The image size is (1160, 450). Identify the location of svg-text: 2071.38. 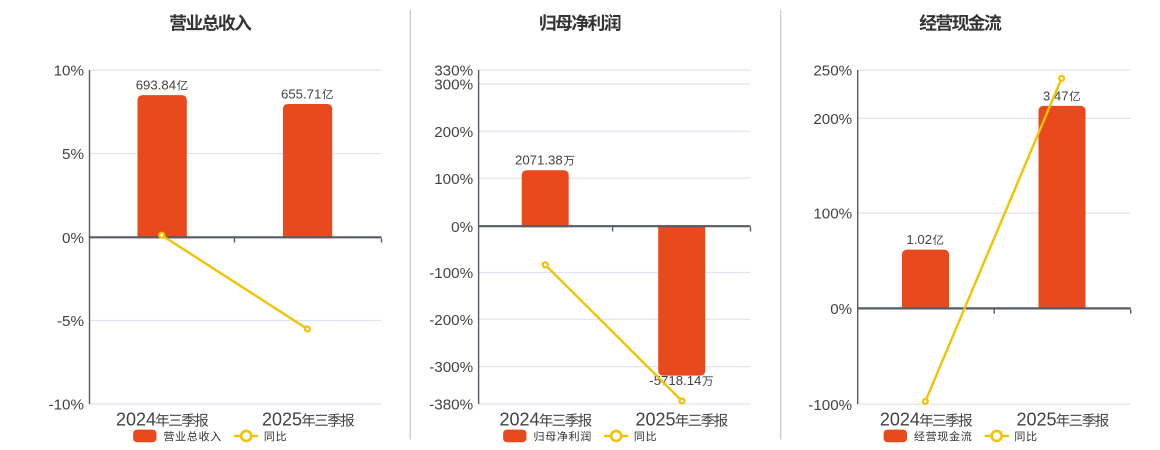
(539, 160).